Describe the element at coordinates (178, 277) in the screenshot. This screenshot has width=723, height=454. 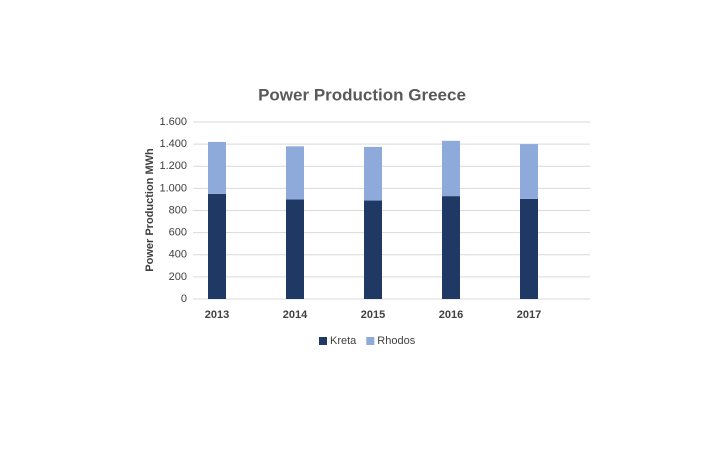
I see `y-tick-label: 200` at that location.